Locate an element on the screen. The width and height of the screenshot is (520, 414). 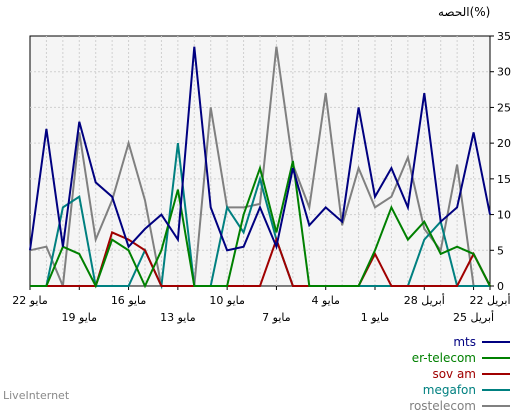
y-axis-label: الحصه(%) is located at coordinates (464, 12).